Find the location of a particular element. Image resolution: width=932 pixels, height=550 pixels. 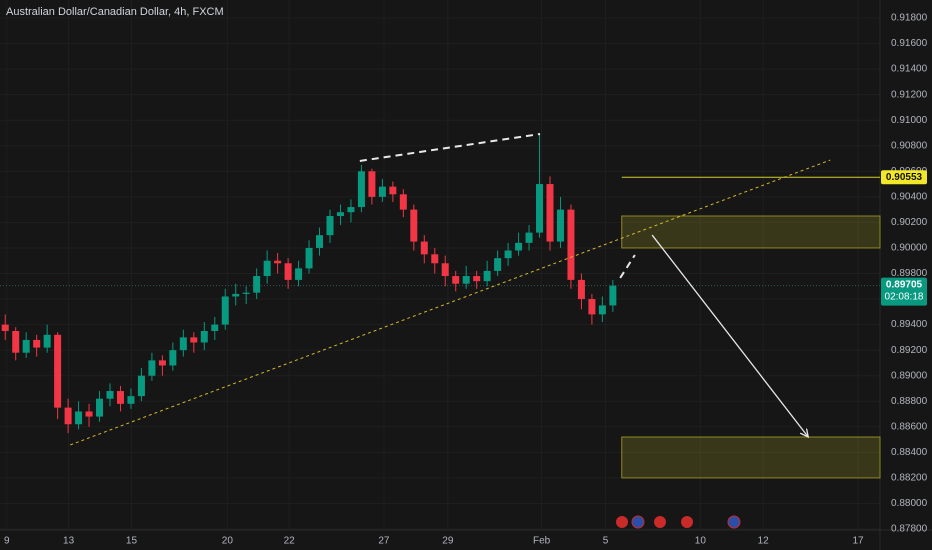

y-tick-label: 0.91200 is located at coordinates (909, 94).